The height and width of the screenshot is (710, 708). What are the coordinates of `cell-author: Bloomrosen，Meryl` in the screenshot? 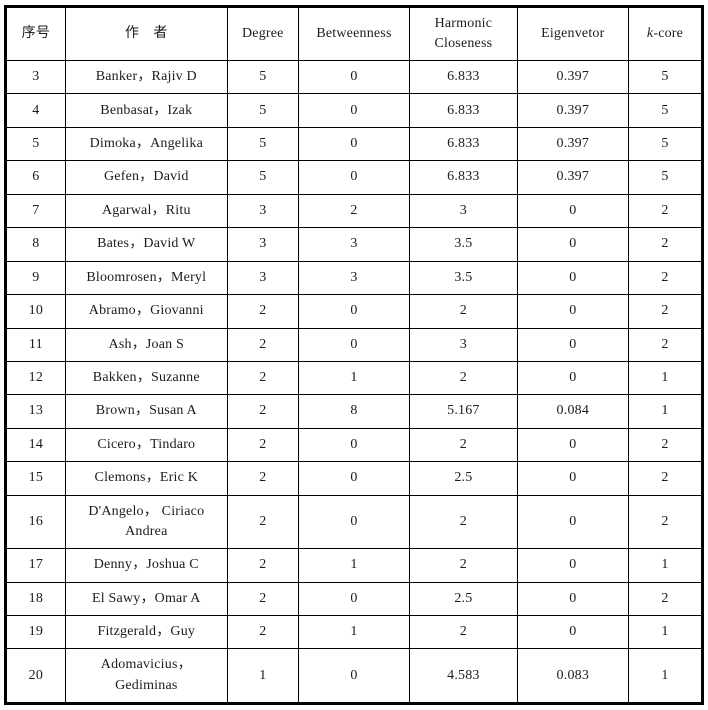 It's located at (146, 278).